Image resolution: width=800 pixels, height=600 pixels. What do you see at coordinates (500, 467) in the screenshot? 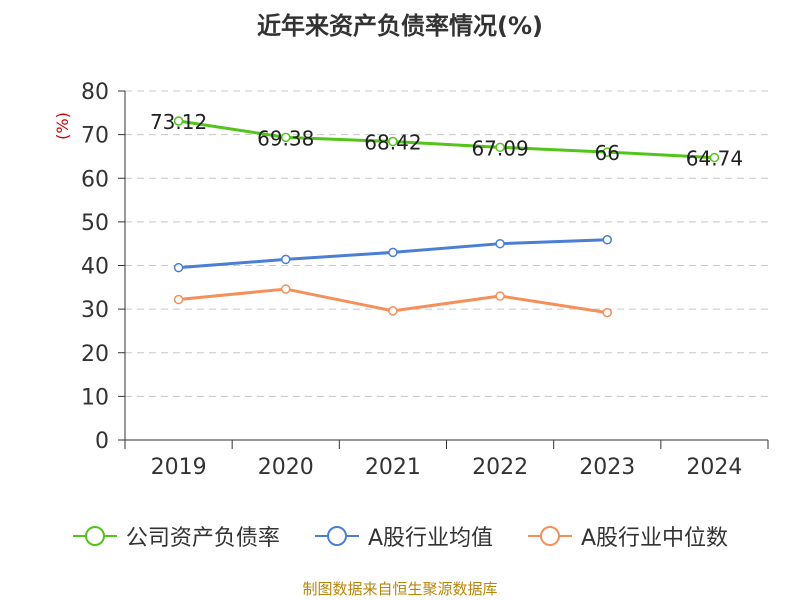
I see `x-tick-label: 2022` at bounding box center [500, 467].